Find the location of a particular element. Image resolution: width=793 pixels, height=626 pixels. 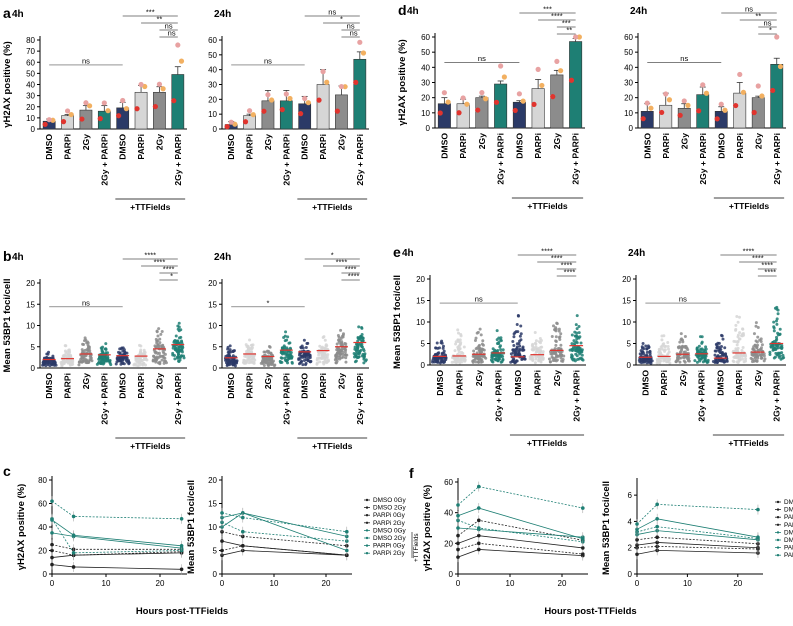

y-tick-label: 15 is located at coordinates (212, 304).